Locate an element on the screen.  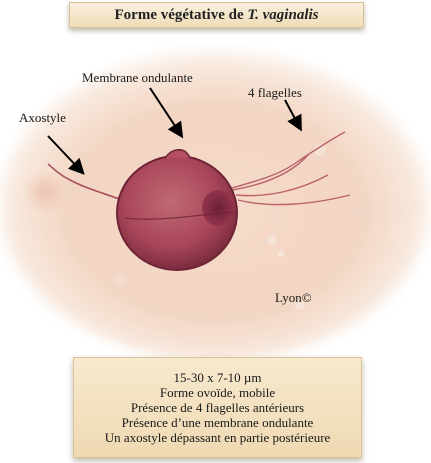
membrane-label: Membrane ondulante is located at coordinates (137, 77).